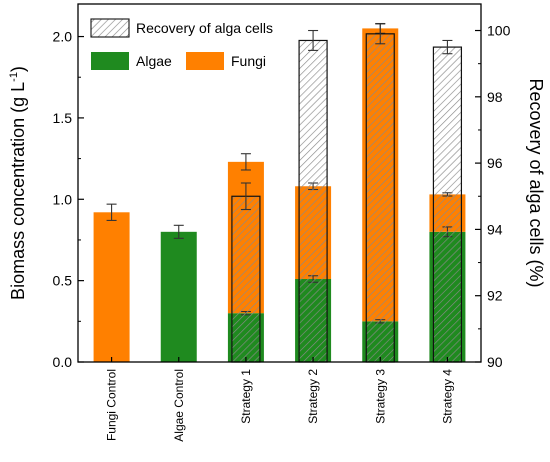  I want to click on left-axis-title: Biomass concentration (g L-1), so click(18, 183).